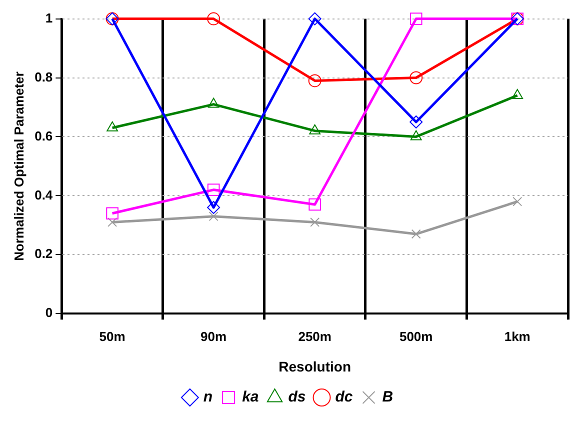  What do you see at coordinates (388, 397) in the screenshot?
I see `legend-label: B` at bounding box center [388, 397].